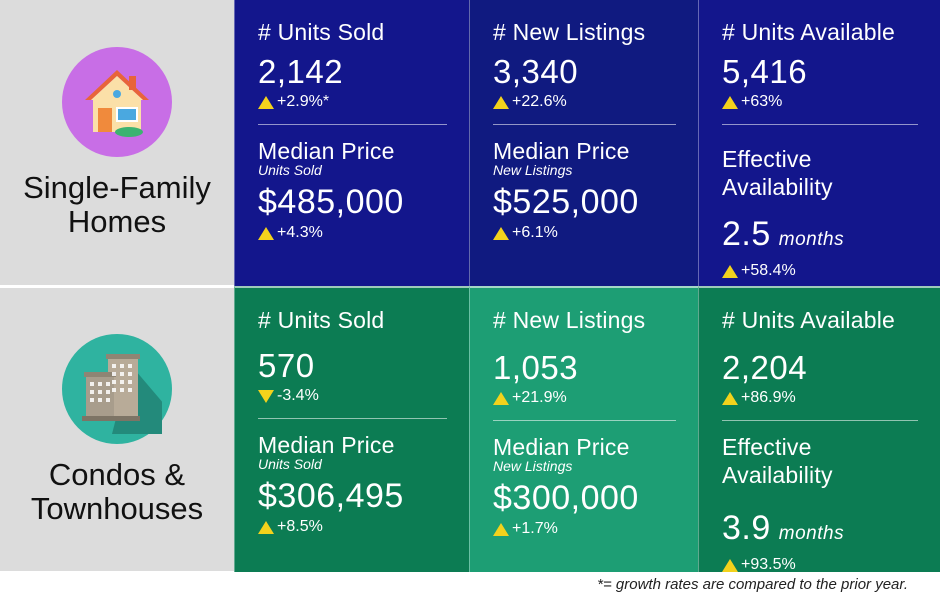 The width and height of the screenshot is (940, 596). What do you see at coordinates (539, 101) in the screenshot?
I see `change-value: +22.6%` at bounding box center [539, 101].